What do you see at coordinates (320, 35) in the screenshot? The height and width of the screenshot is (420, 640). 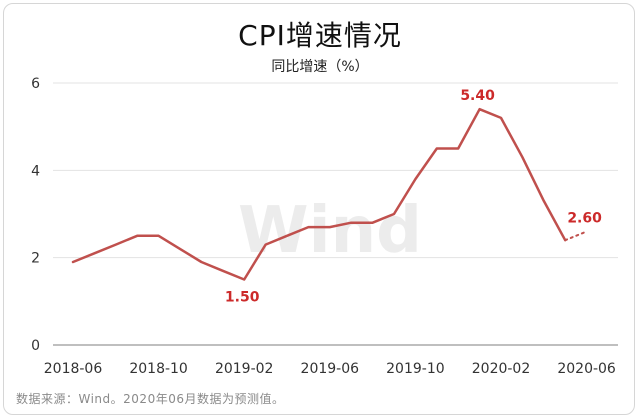 I see `chart-title: CPI增速情况` at bounding box center [320, 35].